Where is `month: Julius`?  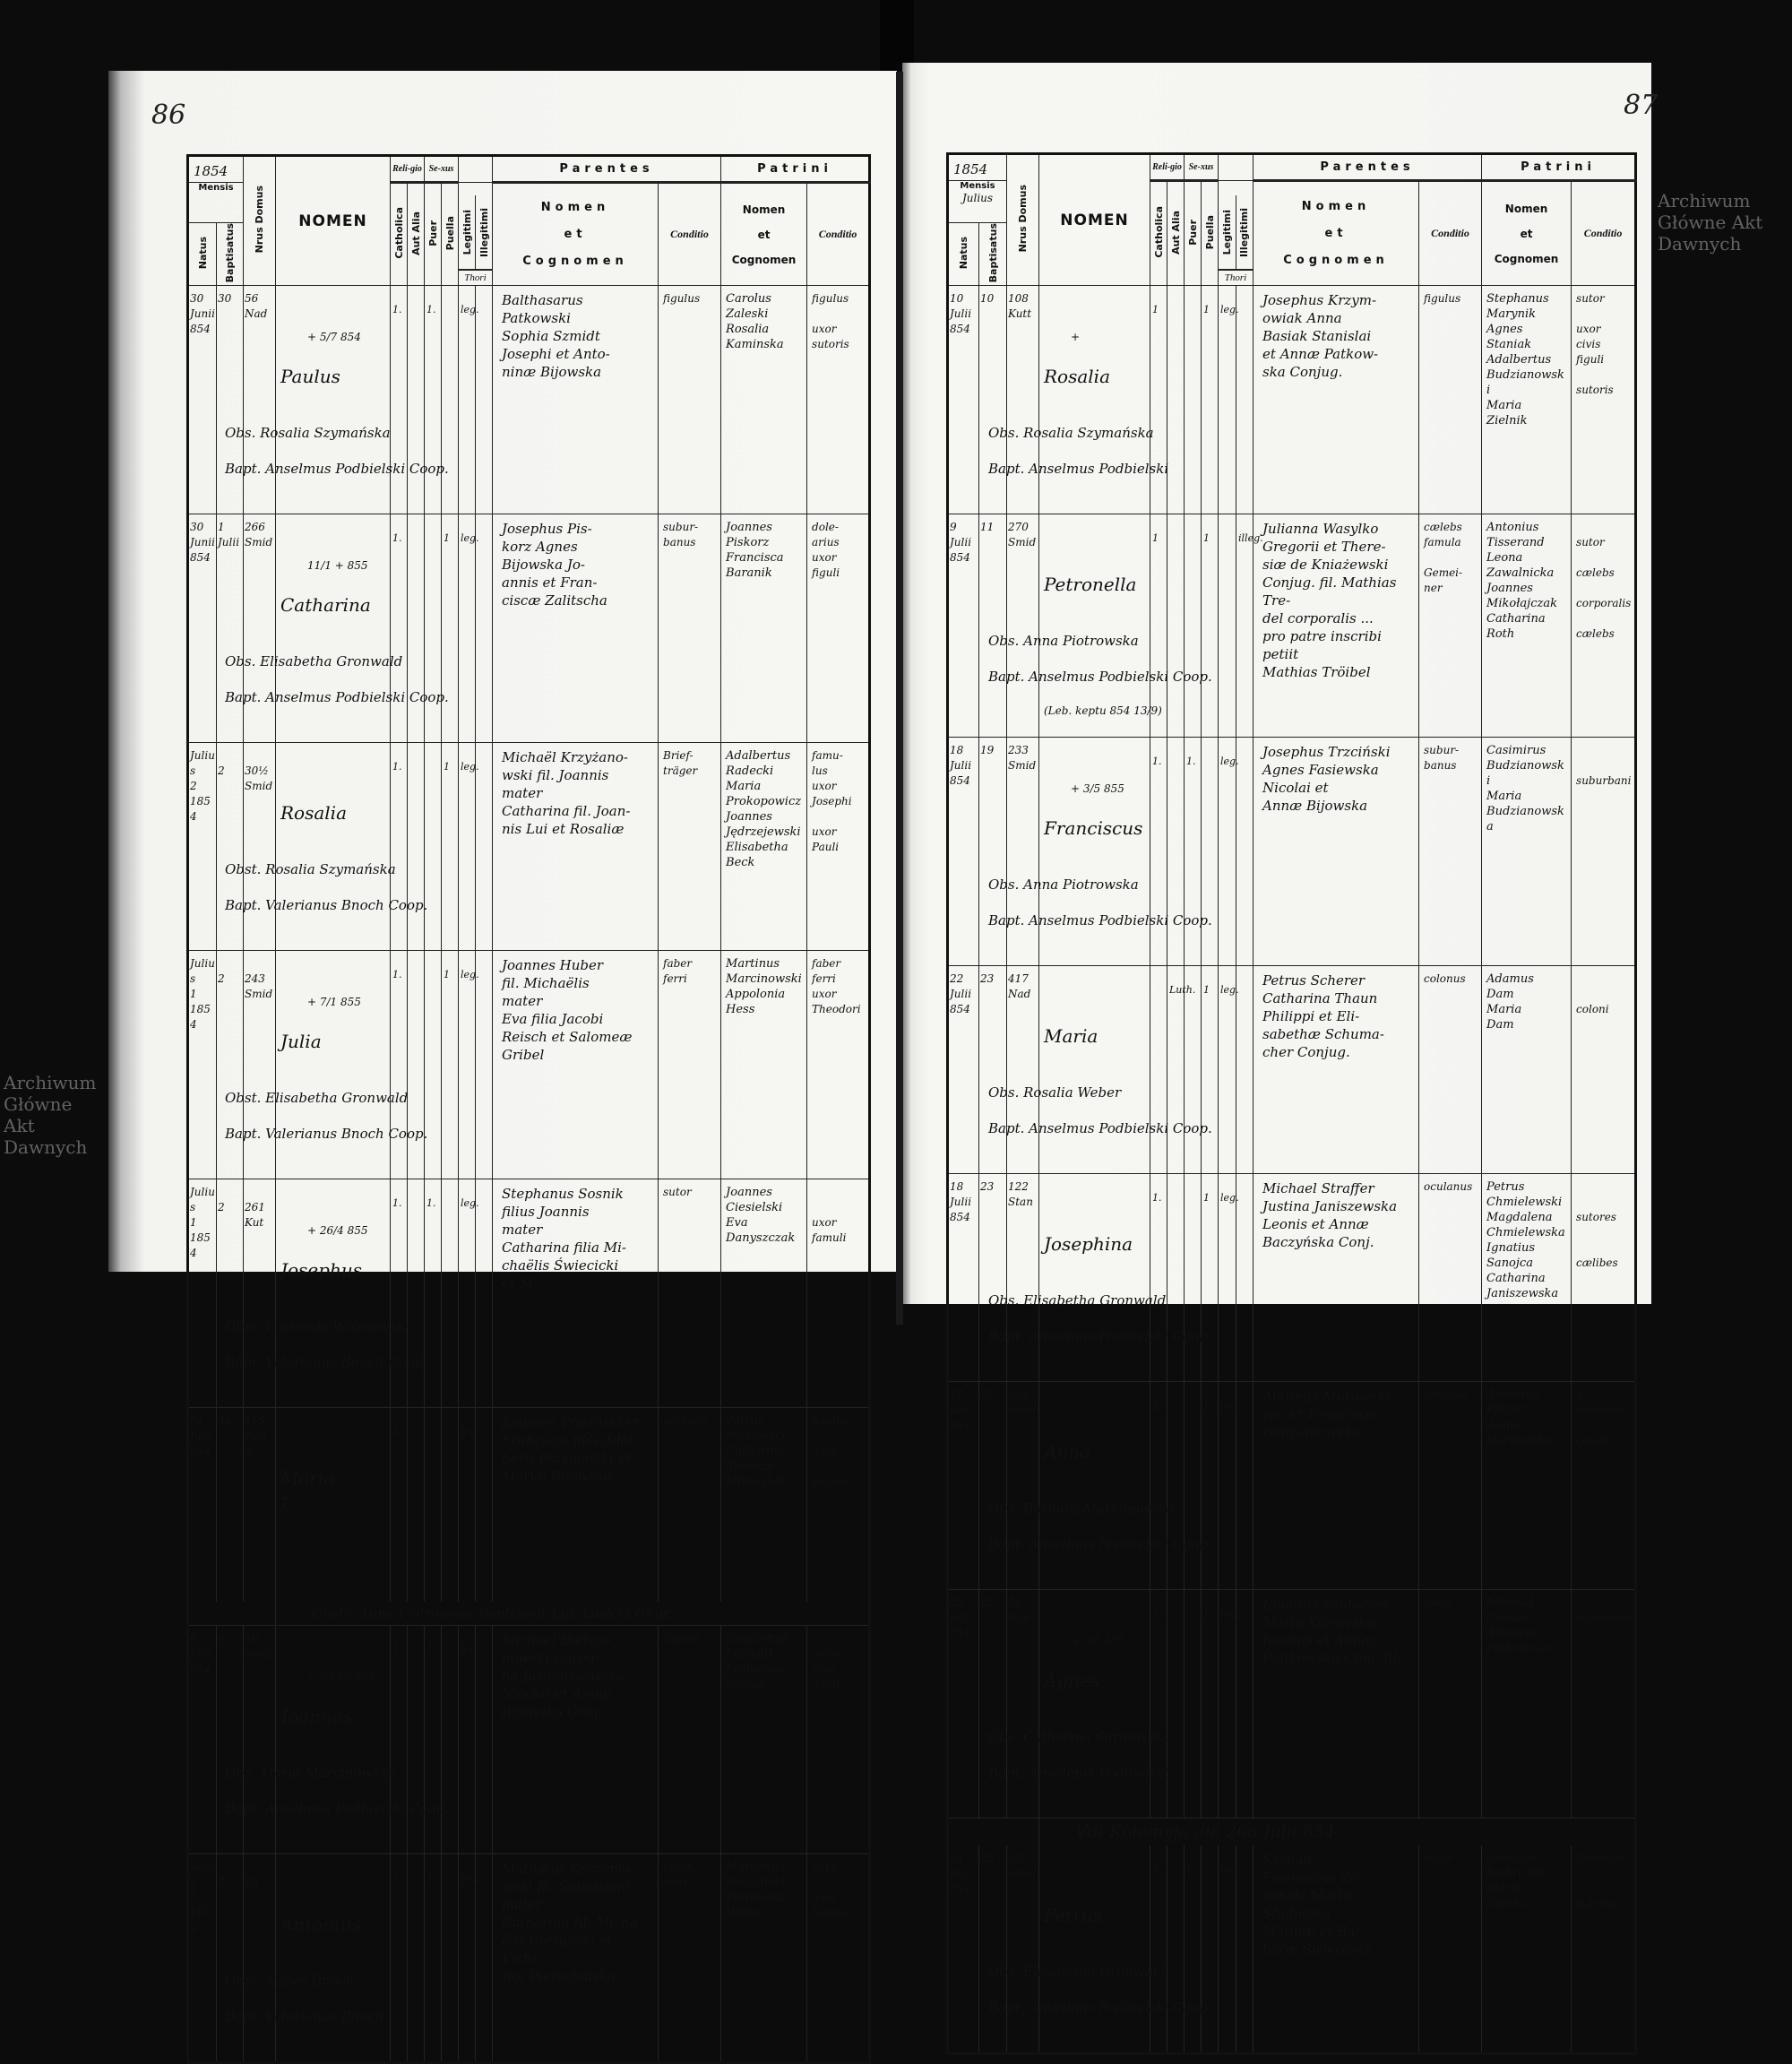 month: Julius is located at coordinates (978, 198).